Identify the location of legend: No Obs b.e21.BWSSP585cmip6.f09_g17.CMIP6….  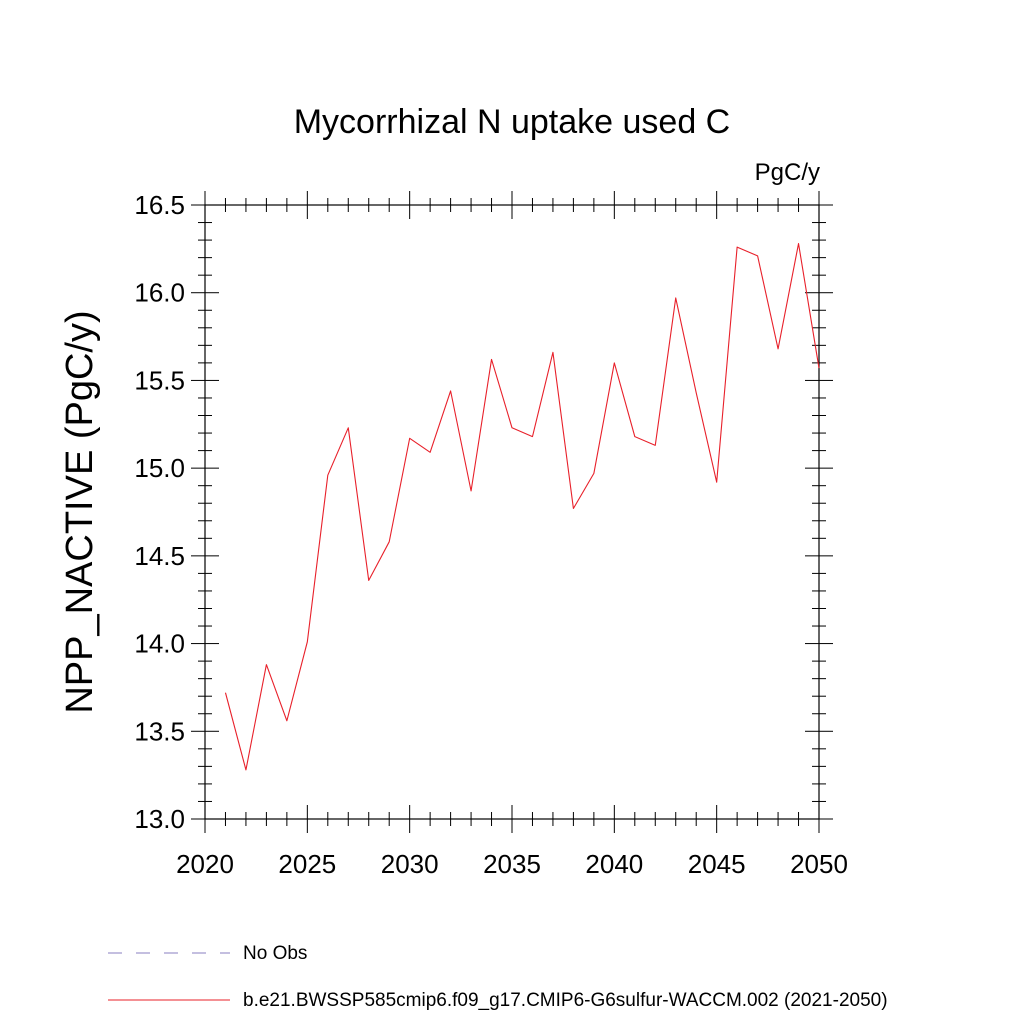
(498, 977).